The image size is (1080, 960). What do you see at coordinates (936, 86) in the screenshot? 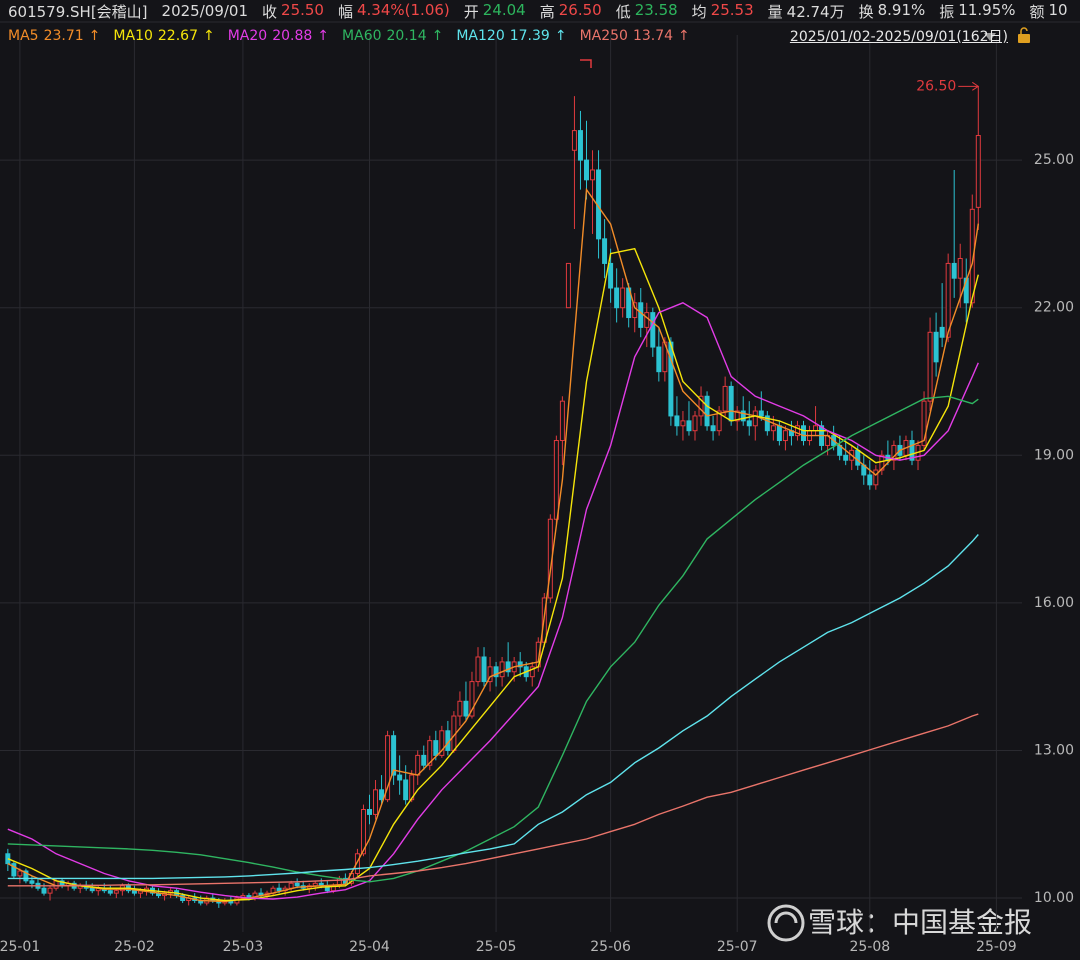
I see `high-marker-label: 26.50` at bounding box center [936, 86].